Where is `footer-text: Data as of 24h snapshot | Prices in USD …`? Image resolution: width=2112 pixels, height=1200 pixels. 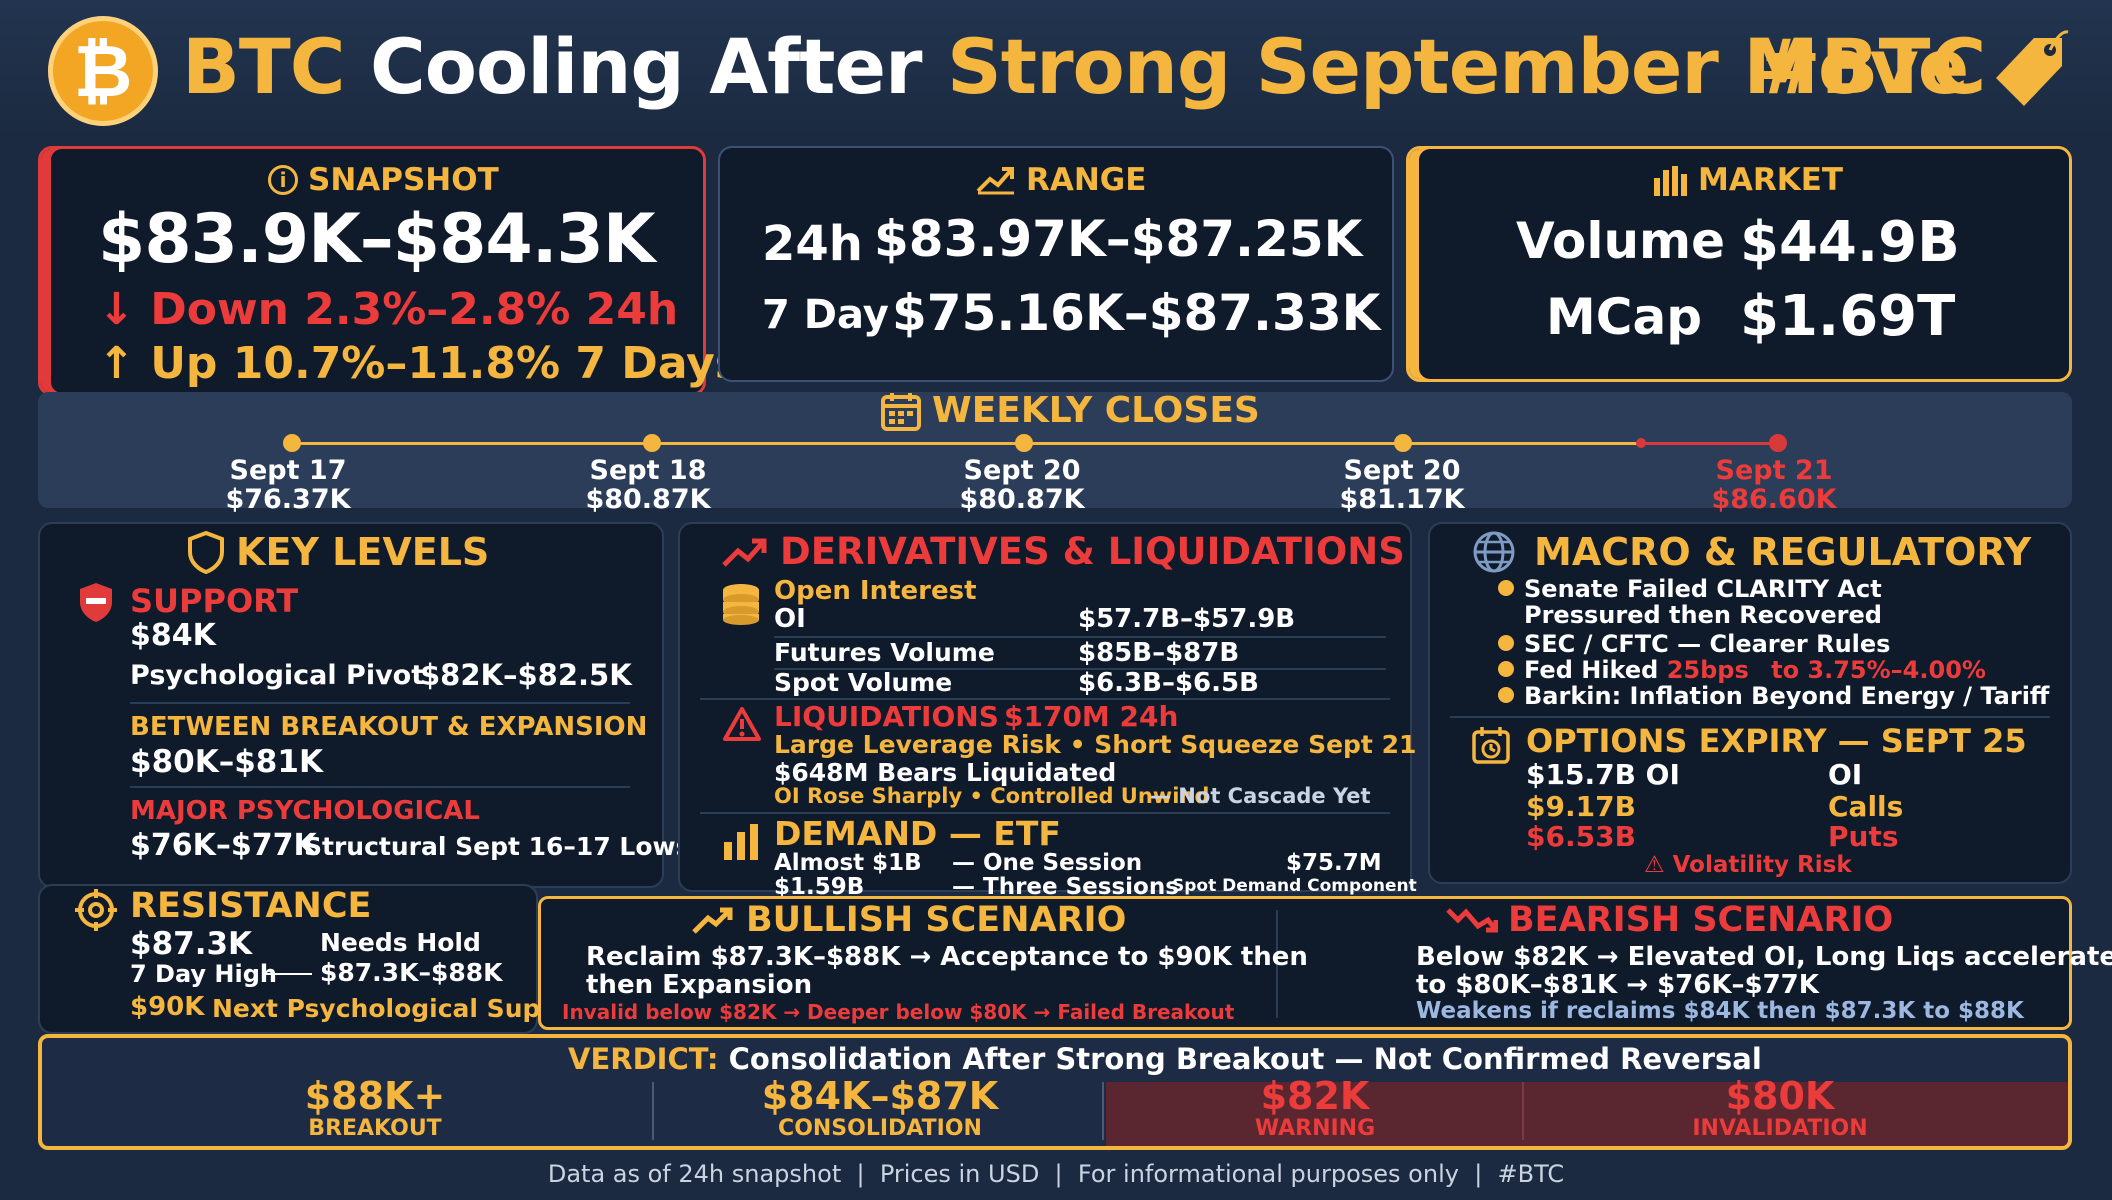
footer-text: Data as of 24h snapshot | Prices in USD … is located at coordinates (1056, 1174).